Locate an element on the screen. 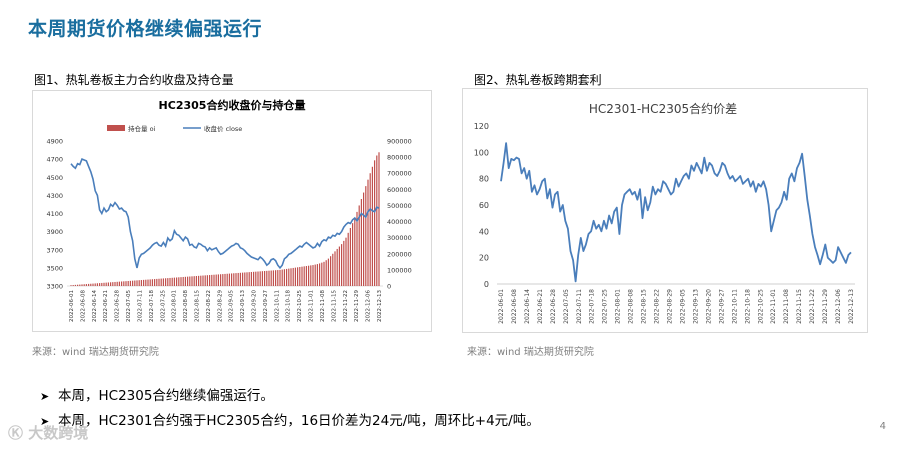 This screenshot has height=450, width=900. chart2-ytick: 80 is located at coordinates (484, 179).